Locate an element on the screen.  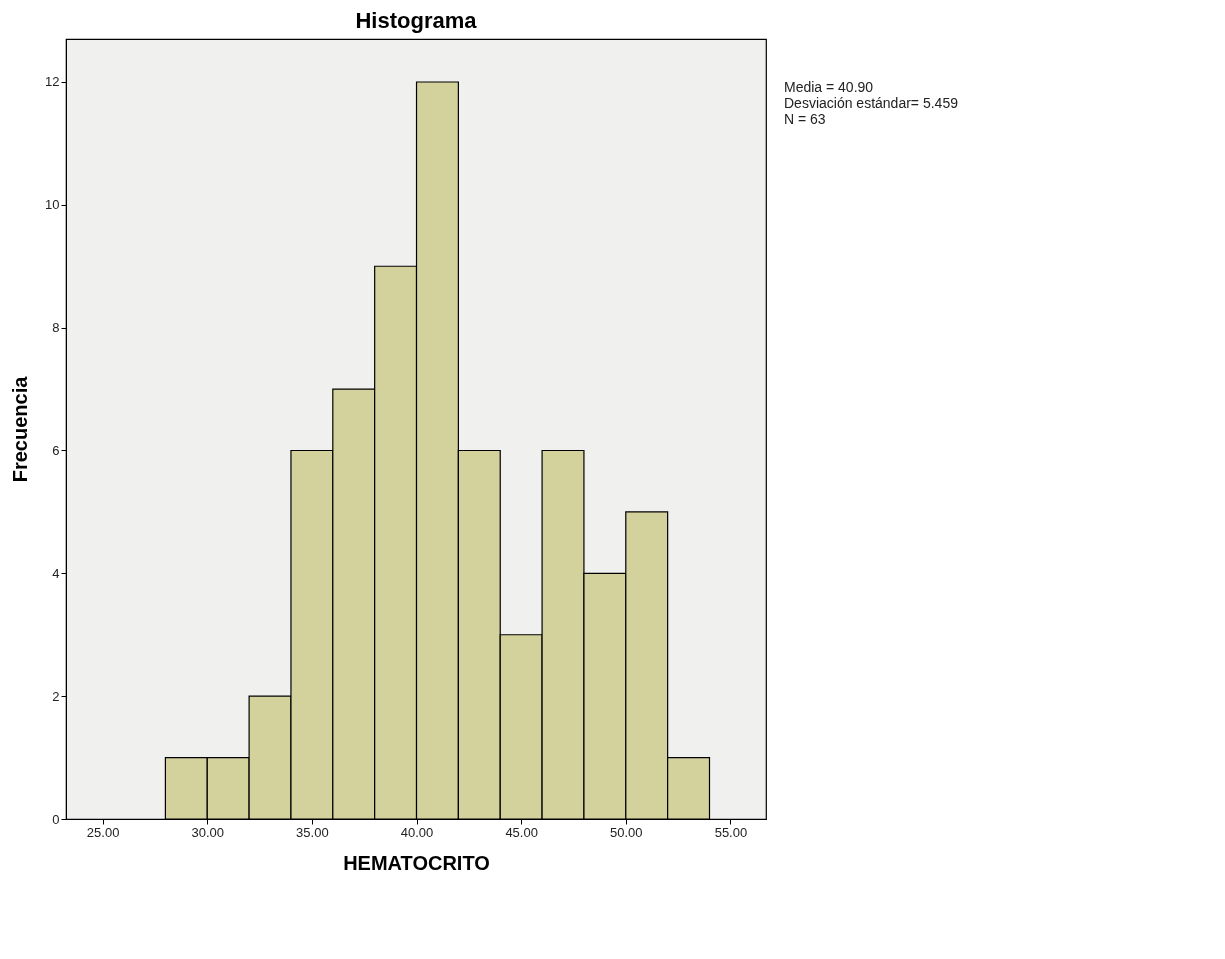
y-tick-label: 4 is located at coordinates (56, 573).